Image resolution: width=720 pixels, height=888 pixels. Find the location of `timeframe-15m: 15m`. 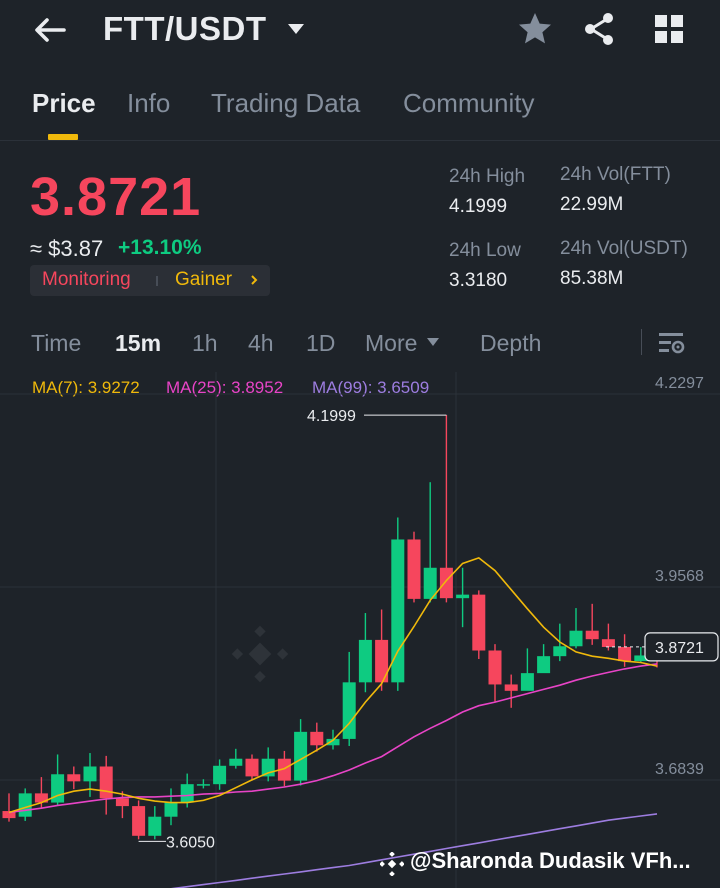

timeframe-15m: 15m is located at coordinates (138, 343).